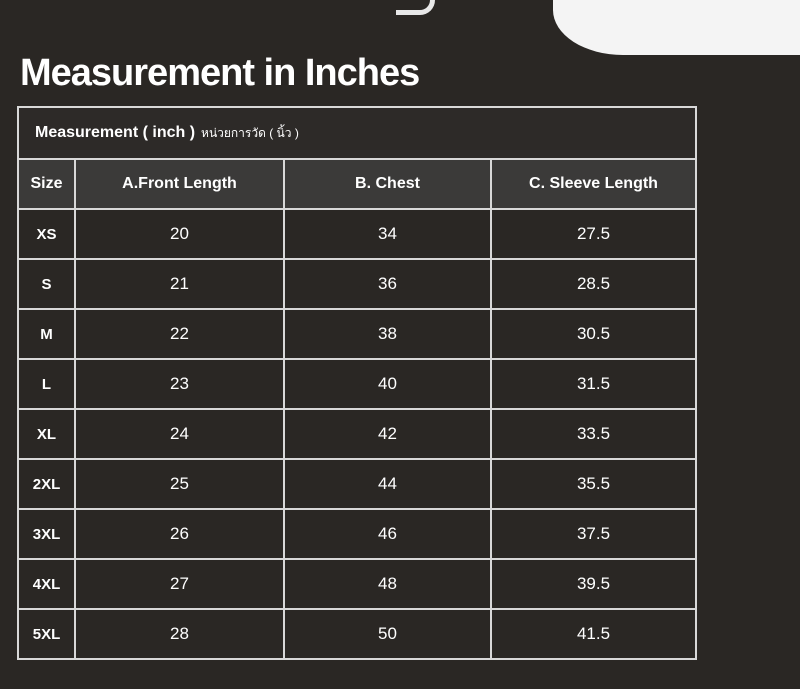 The width and height of the screenshot is (800, 689). What do you see at coordinates (593, 484) in the screenshot?
I see `sleeve-length-cell: 35.5` at bounding box center [593, 484].